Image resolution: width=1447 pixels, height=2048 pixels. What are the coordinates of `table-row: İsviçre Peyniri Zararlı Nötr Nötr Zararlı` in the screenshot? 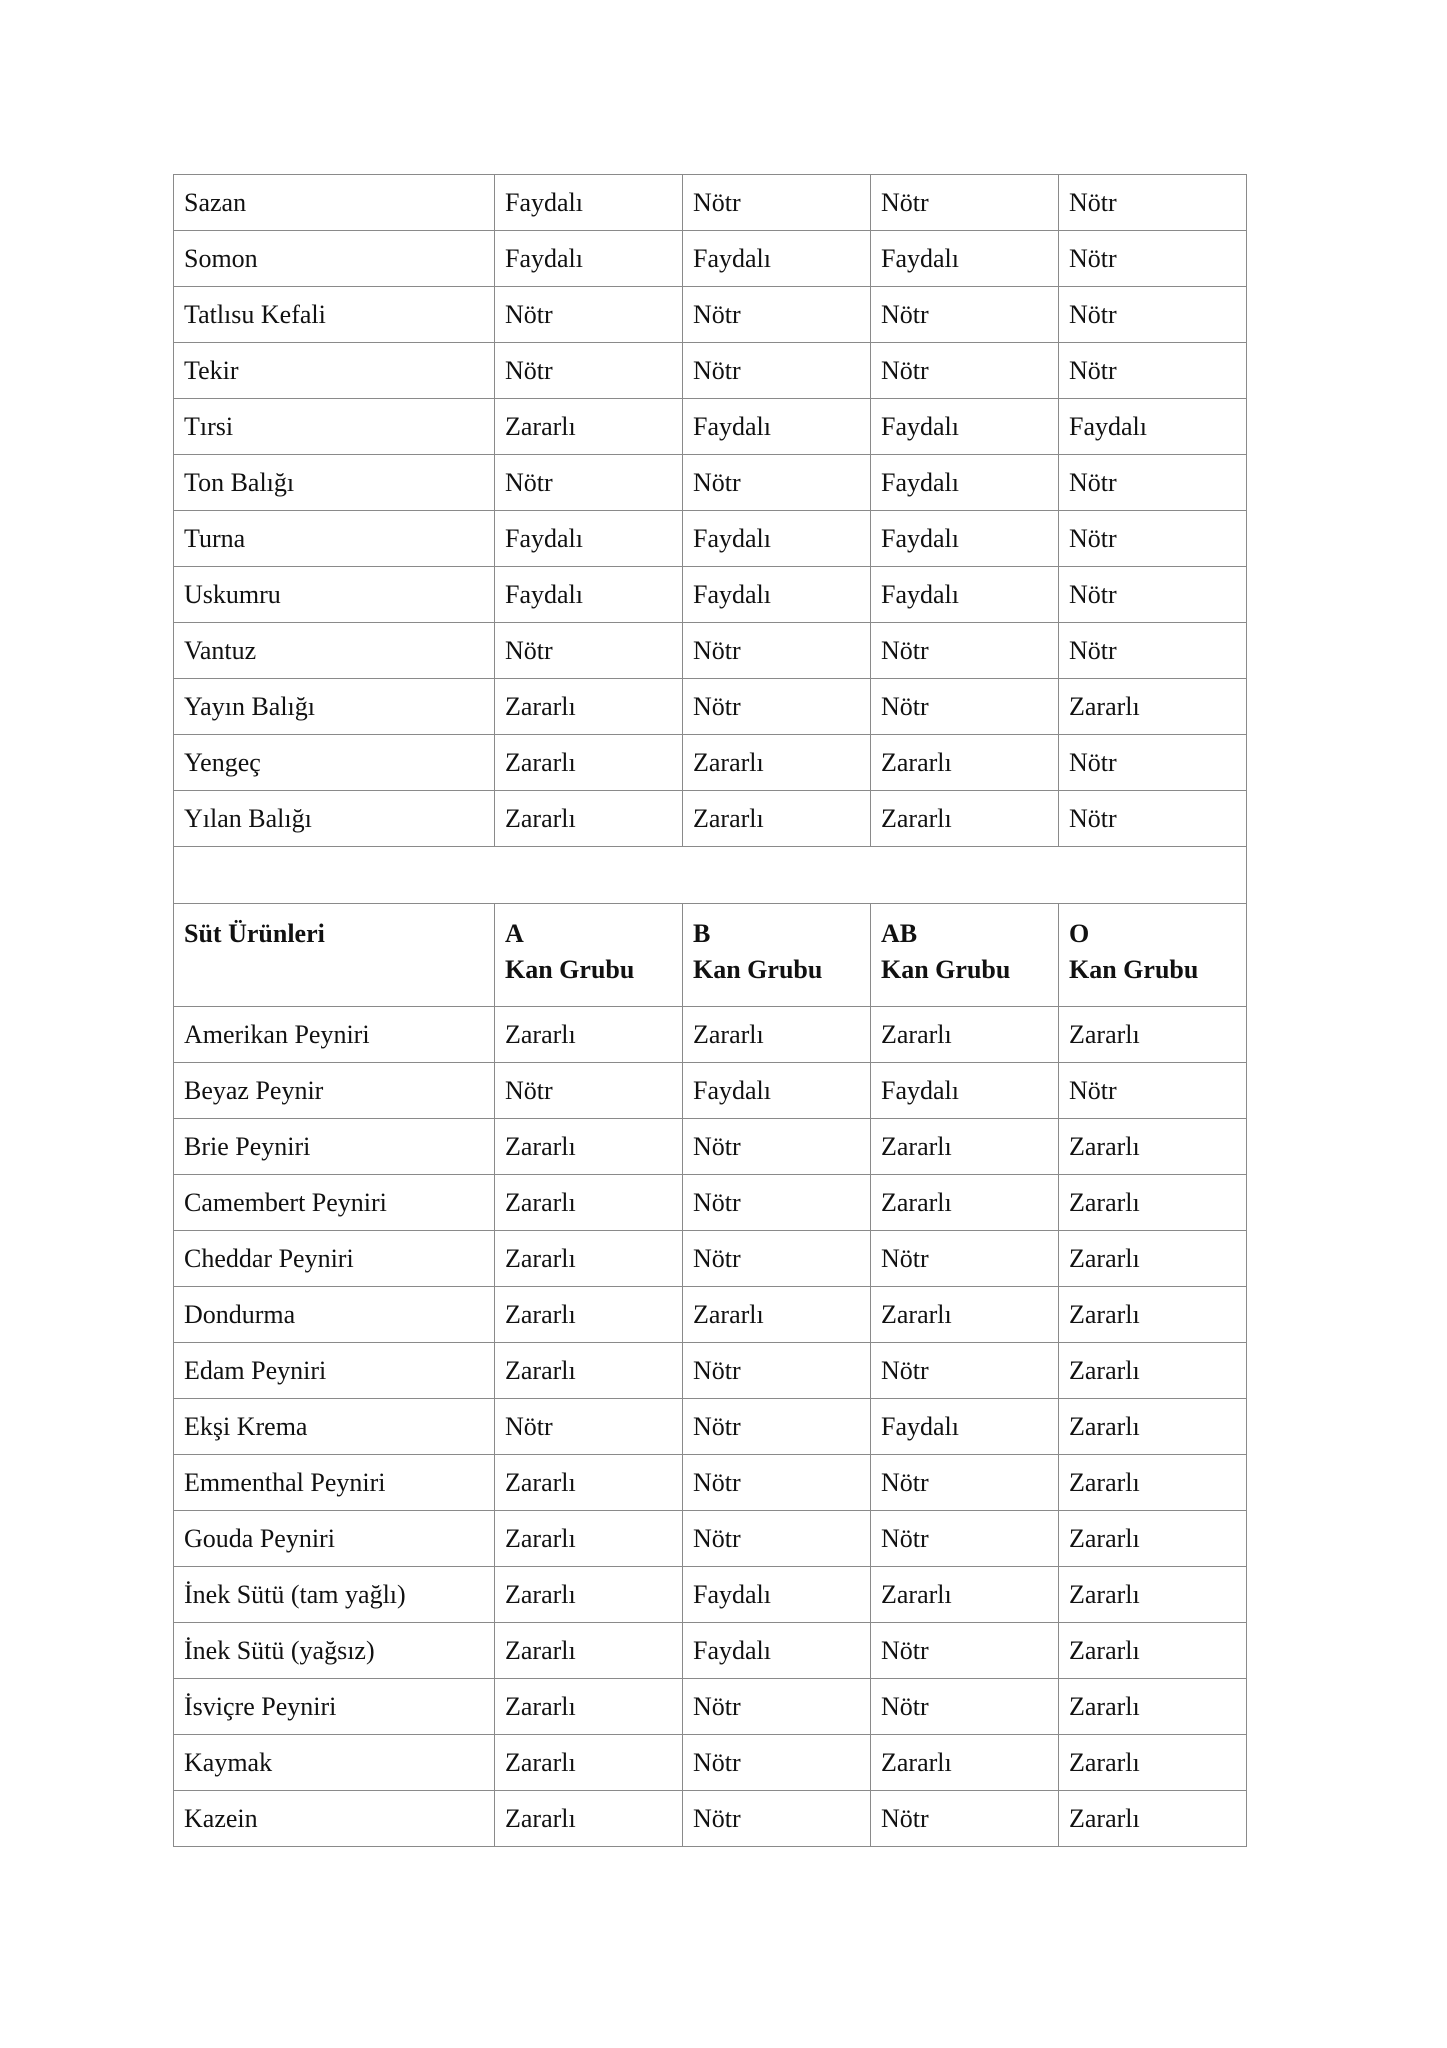 It's located at (710, 1706).